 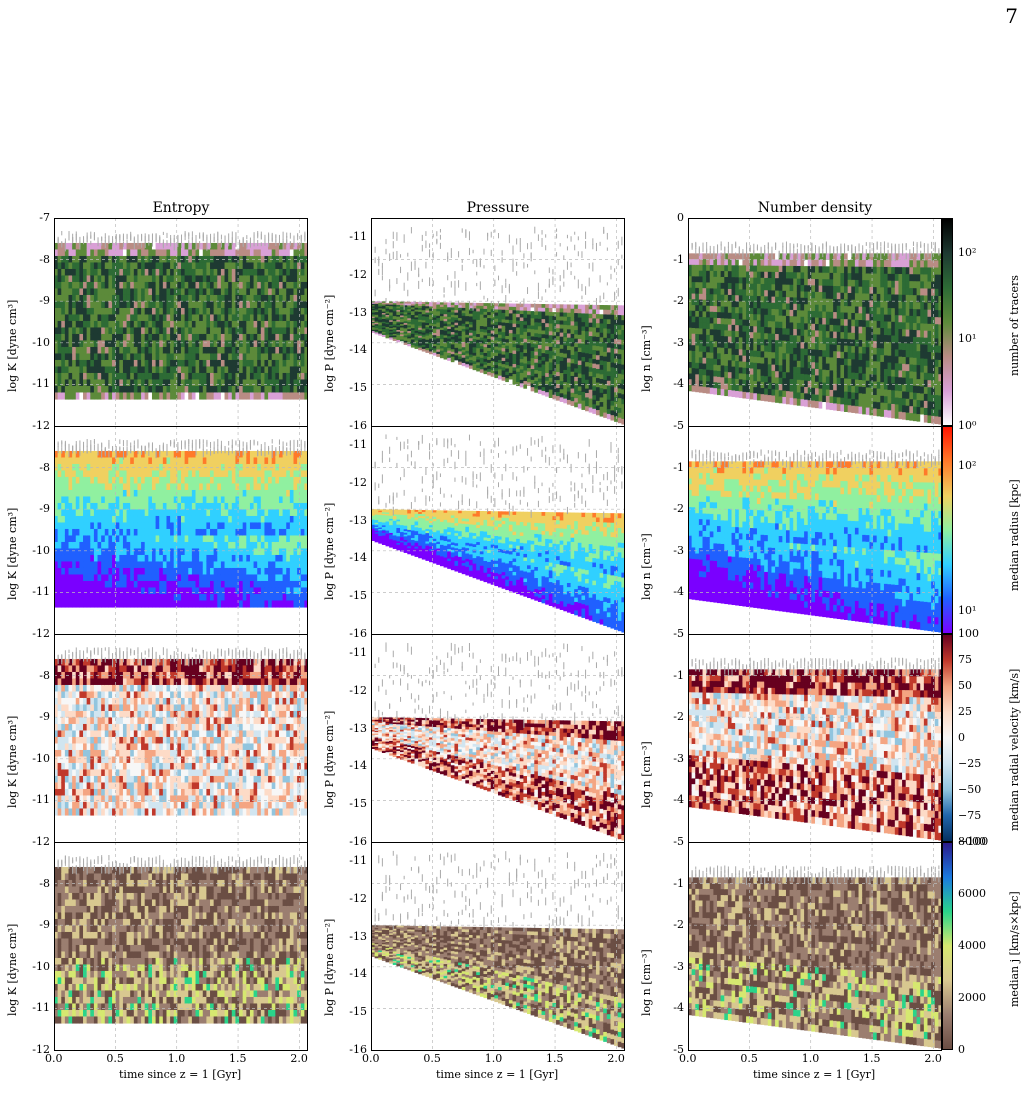 What do you see at coordinates (347, 1011) in the screenshot?
I see `y-tick-label: -15` at bounding box center [347, 1011].